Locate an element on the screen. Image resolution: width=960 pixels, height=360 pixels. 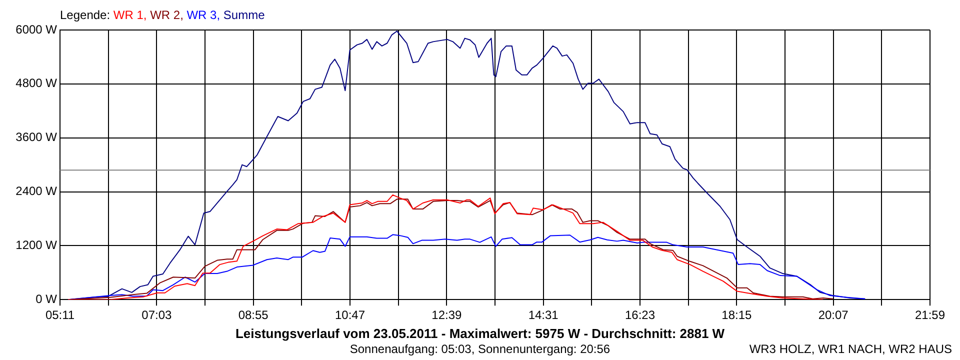
x-tick-label: 12:39 is located at coordinates (447, 315).